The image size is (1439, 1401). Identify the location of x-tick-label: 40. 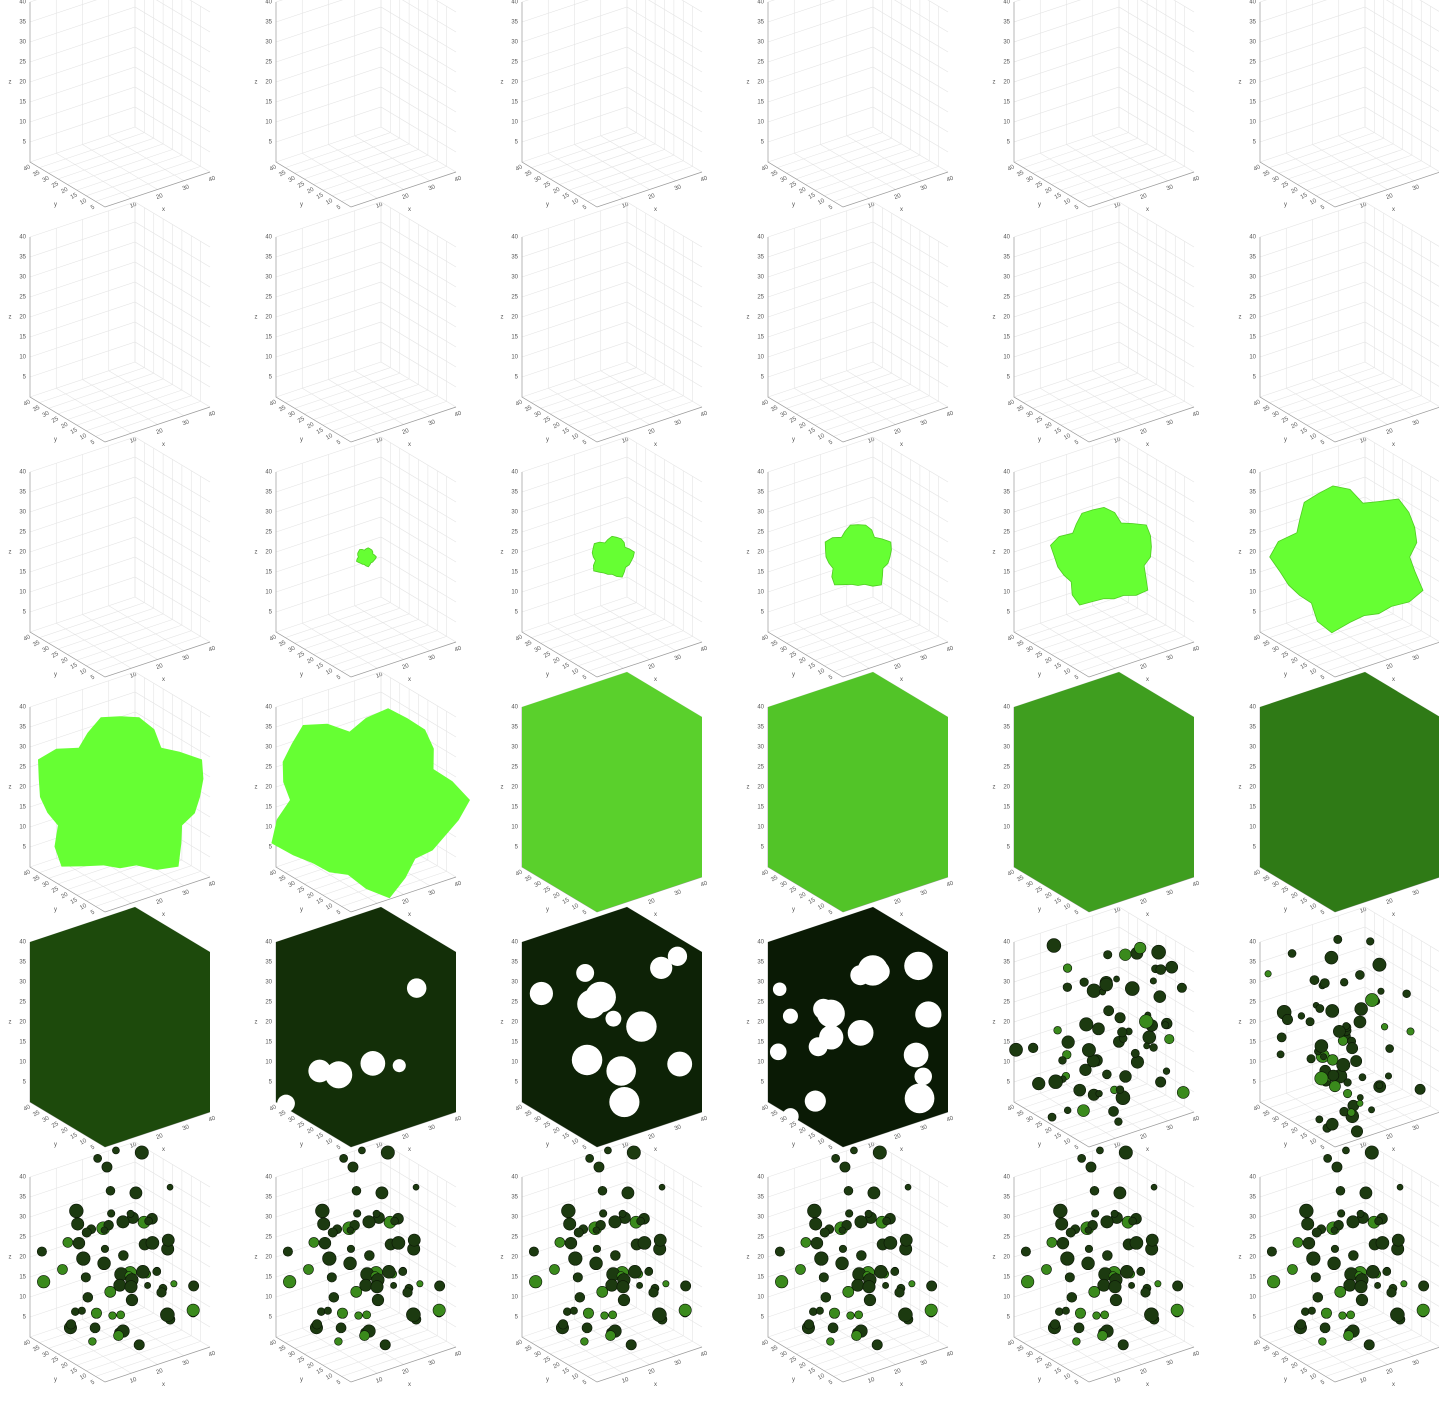
(1196, 1354).